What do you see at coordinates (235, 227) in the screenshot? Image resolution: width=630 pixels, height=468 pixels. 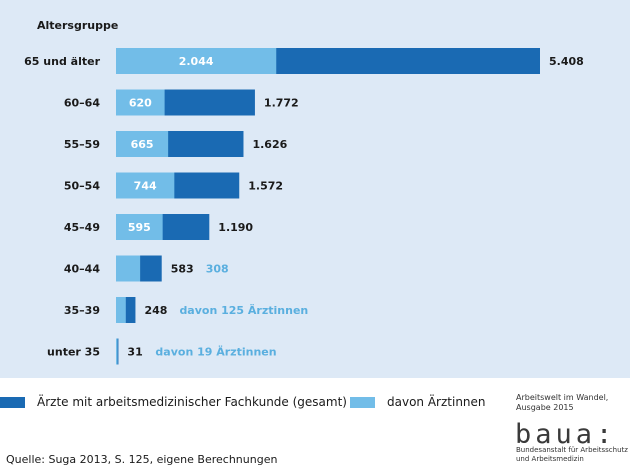 I see `value-label-total: 1.190` at bounding box center [235, 227].